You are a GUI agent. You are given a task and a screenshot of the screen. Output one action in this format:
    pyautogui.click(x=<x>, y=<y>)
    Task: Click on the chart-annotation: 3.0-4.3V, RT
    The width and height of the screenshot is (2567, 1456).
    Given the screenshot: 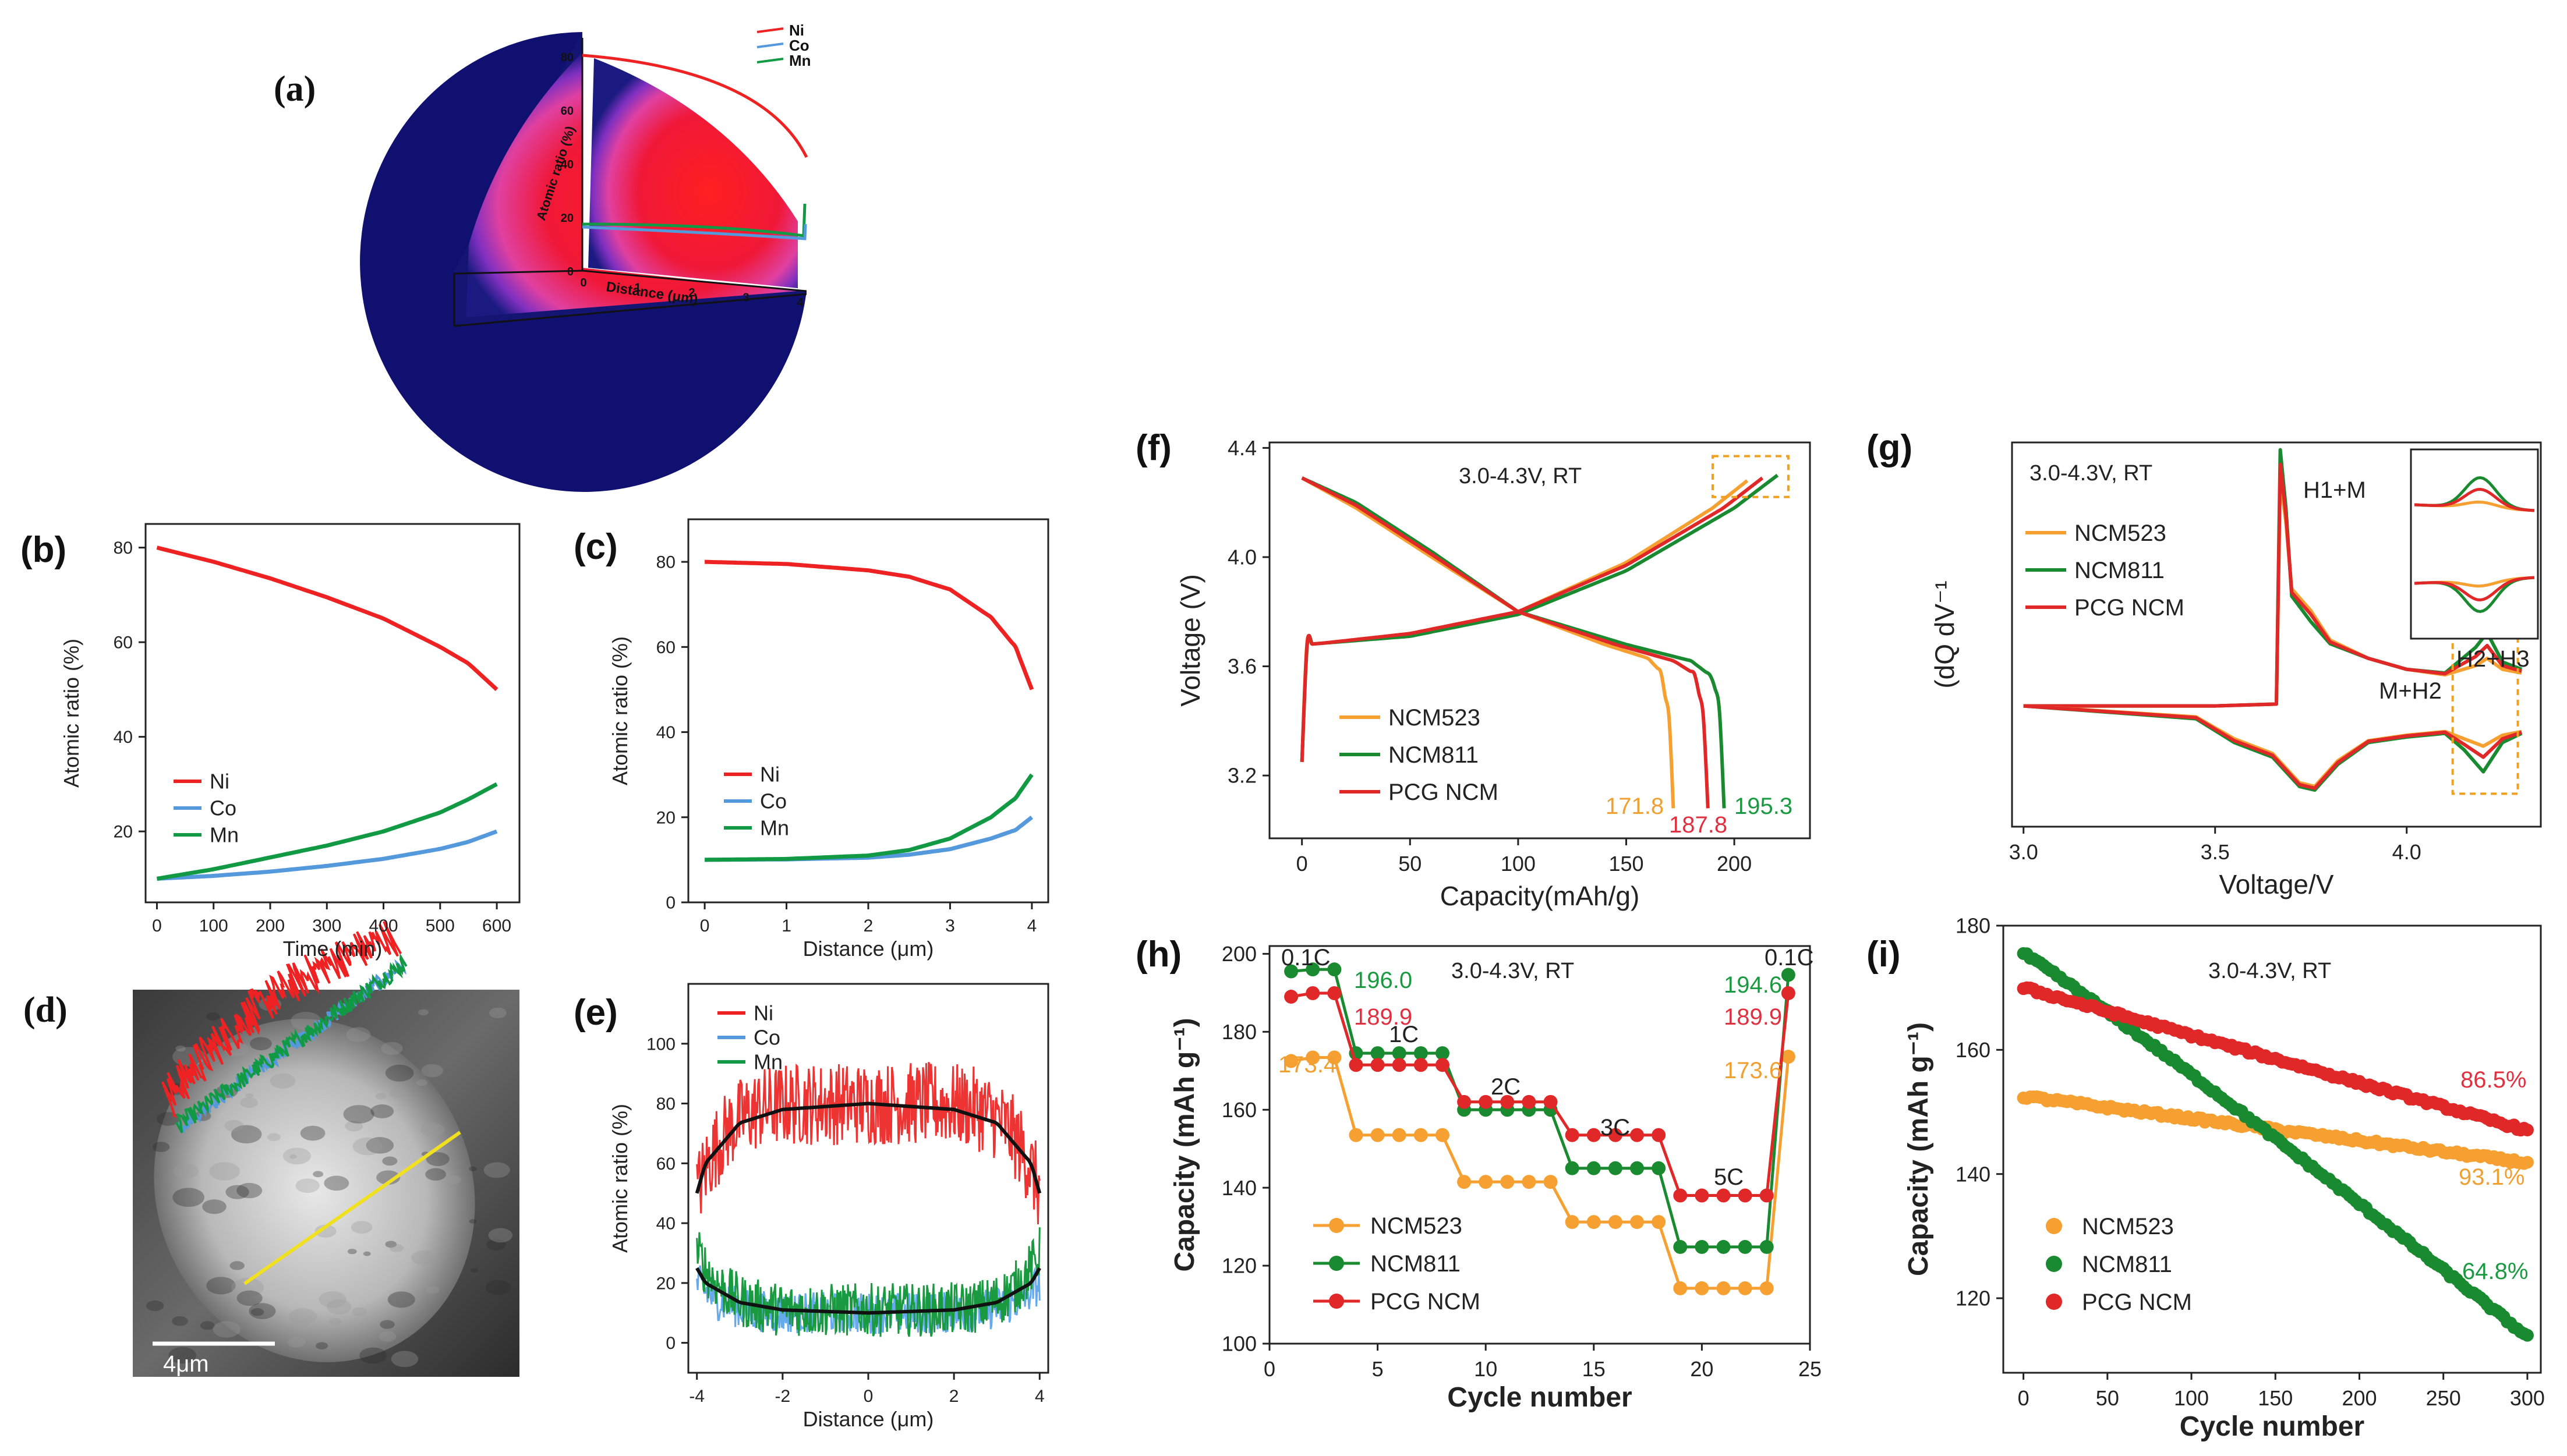 What is the action you would take?
    pyautogui.click(x=2090, y=473)
    